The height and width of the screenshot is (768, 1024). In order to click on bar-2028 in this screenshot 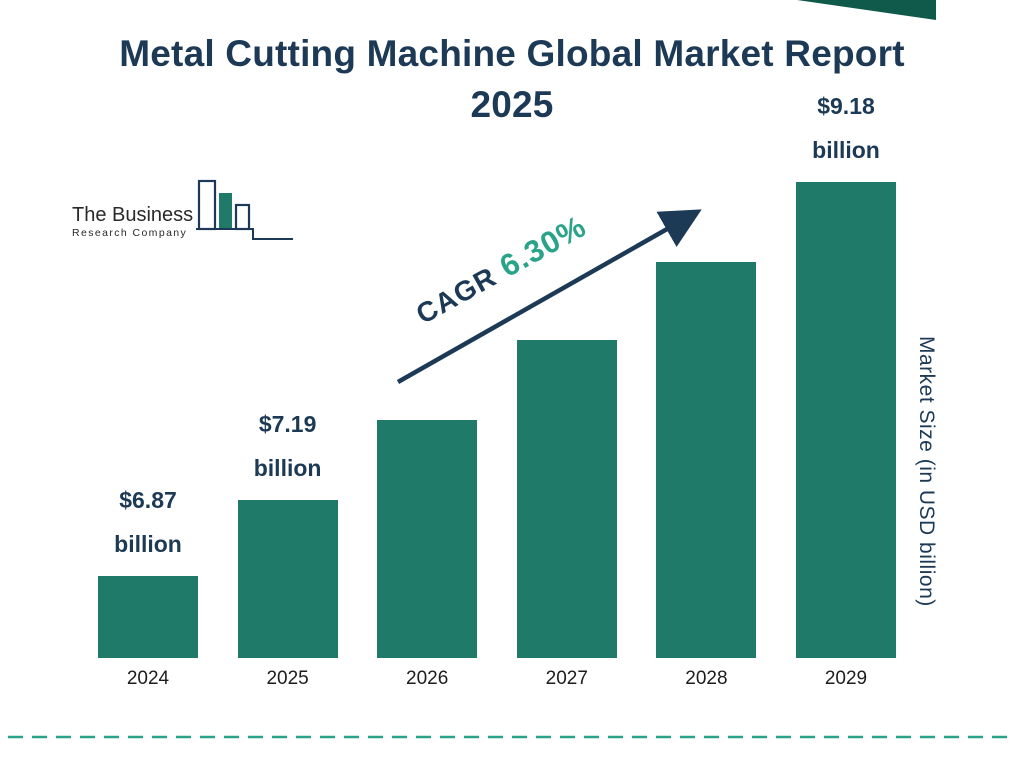, I will do `click(706, 460)`.